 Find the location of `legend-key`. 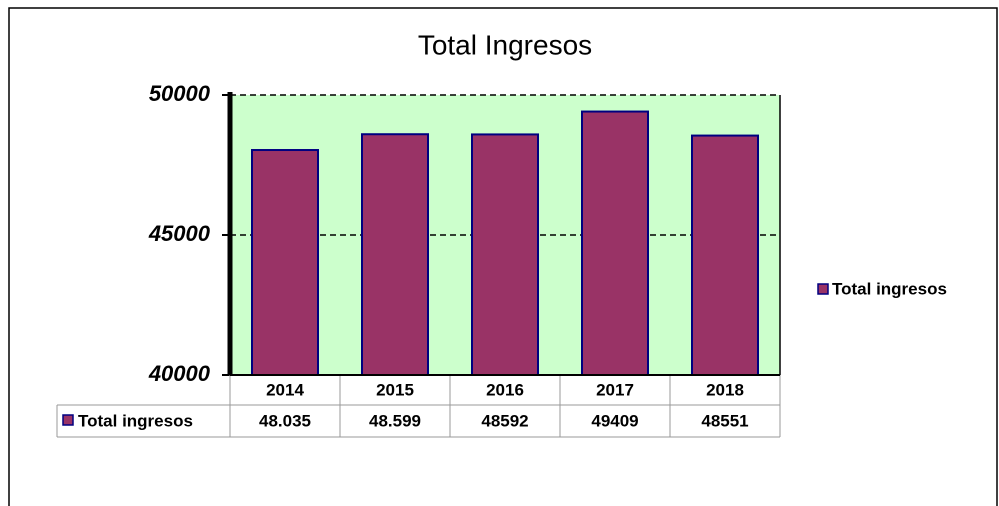

legend-key is located at coordinates (823, 289).